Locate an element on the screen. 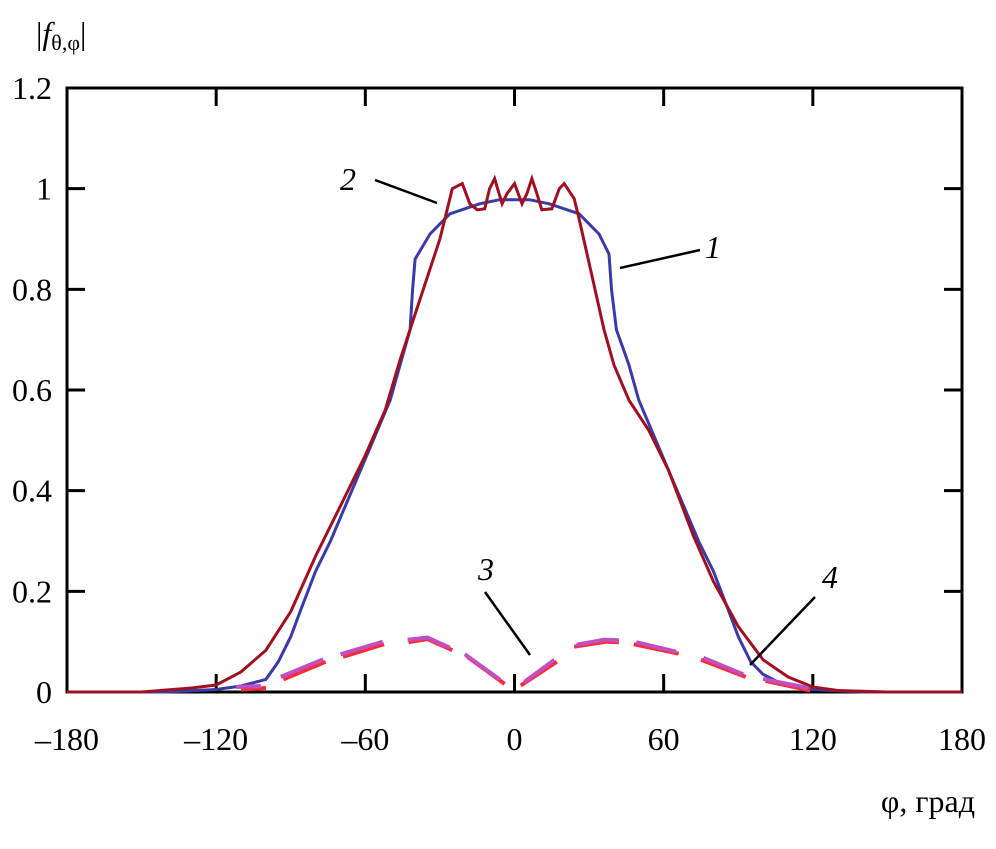 Image resolution: width=996 pixels, height=849 pixels. curve-4-label: 4 is located at coordinates (830, 577).